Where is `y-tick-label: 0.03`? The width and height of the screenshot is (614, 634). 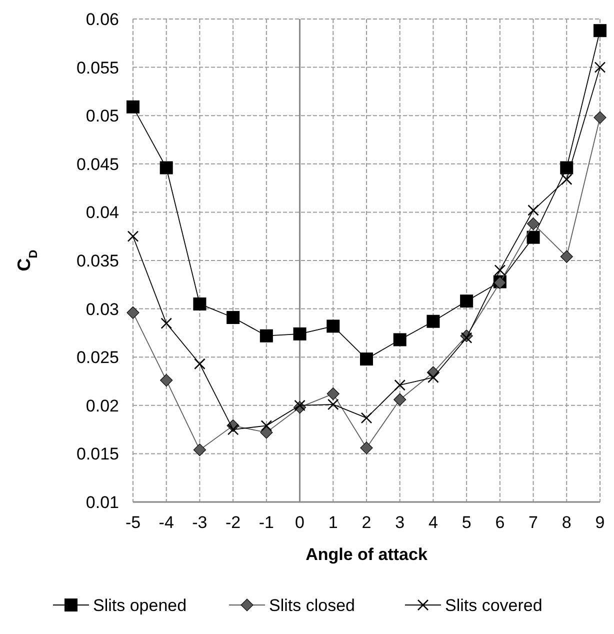 y-tick-label: 0.03 is located at coordinates (102, 309).